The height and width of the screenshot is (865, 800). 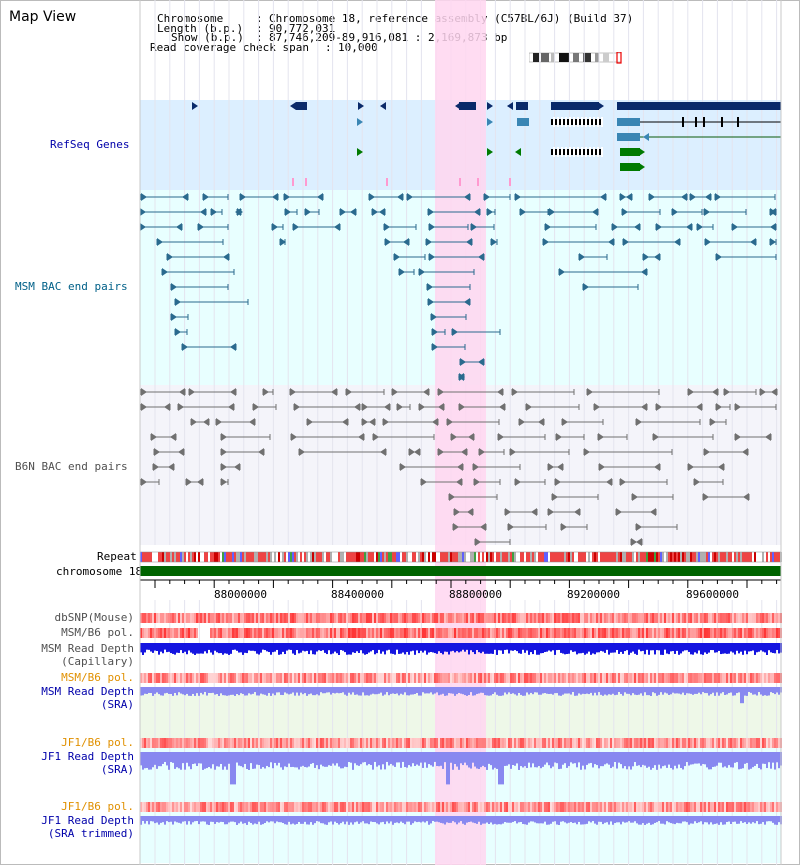 What do you see at coordinates (490, 152) in the screenshot?
I see `refseq-gene` at bounding box center [490, 152].